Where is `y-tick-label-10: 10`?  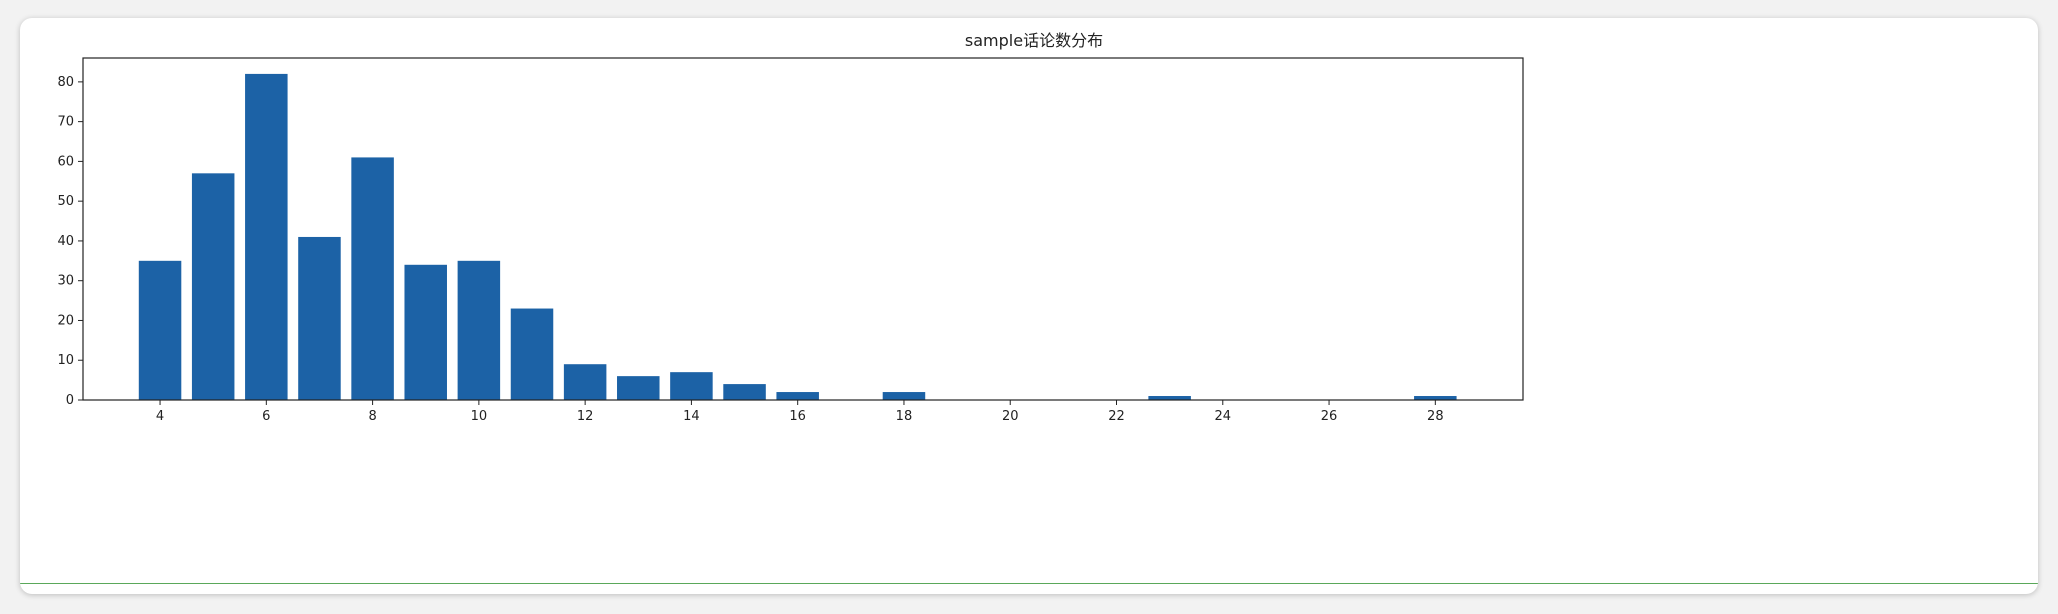
y-tick-label-10: 10 is located at coordinates (65, 360).